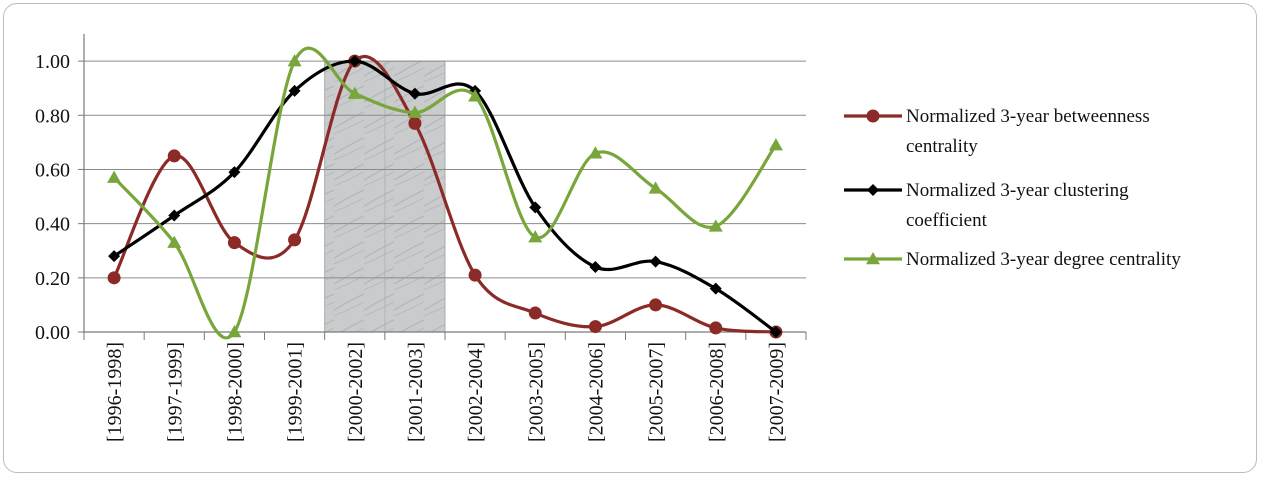 The height and width of the screenshot is (479, 1262). I want to click on legend-label-line: Normalized 3-year clustering, so click(1017, 190).